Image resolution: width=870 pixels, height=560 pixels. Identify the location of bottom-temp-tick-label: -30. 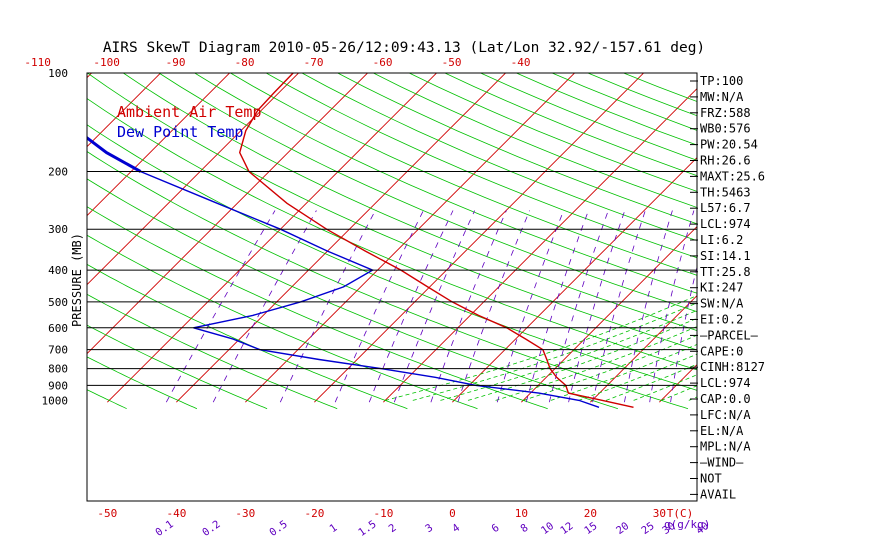
(245, 513).